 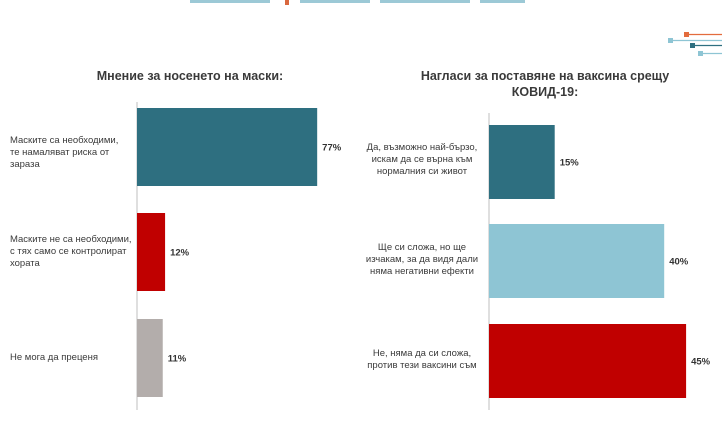 I want to click on data-label: 40%, so click(x=679, y=262).